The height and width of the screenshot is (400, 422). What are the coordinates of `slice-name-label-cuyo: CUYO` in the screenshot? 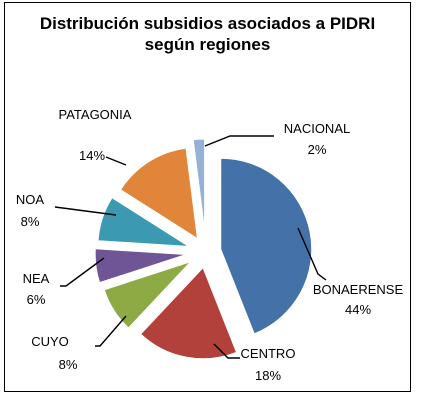 It's located at (50, 341).